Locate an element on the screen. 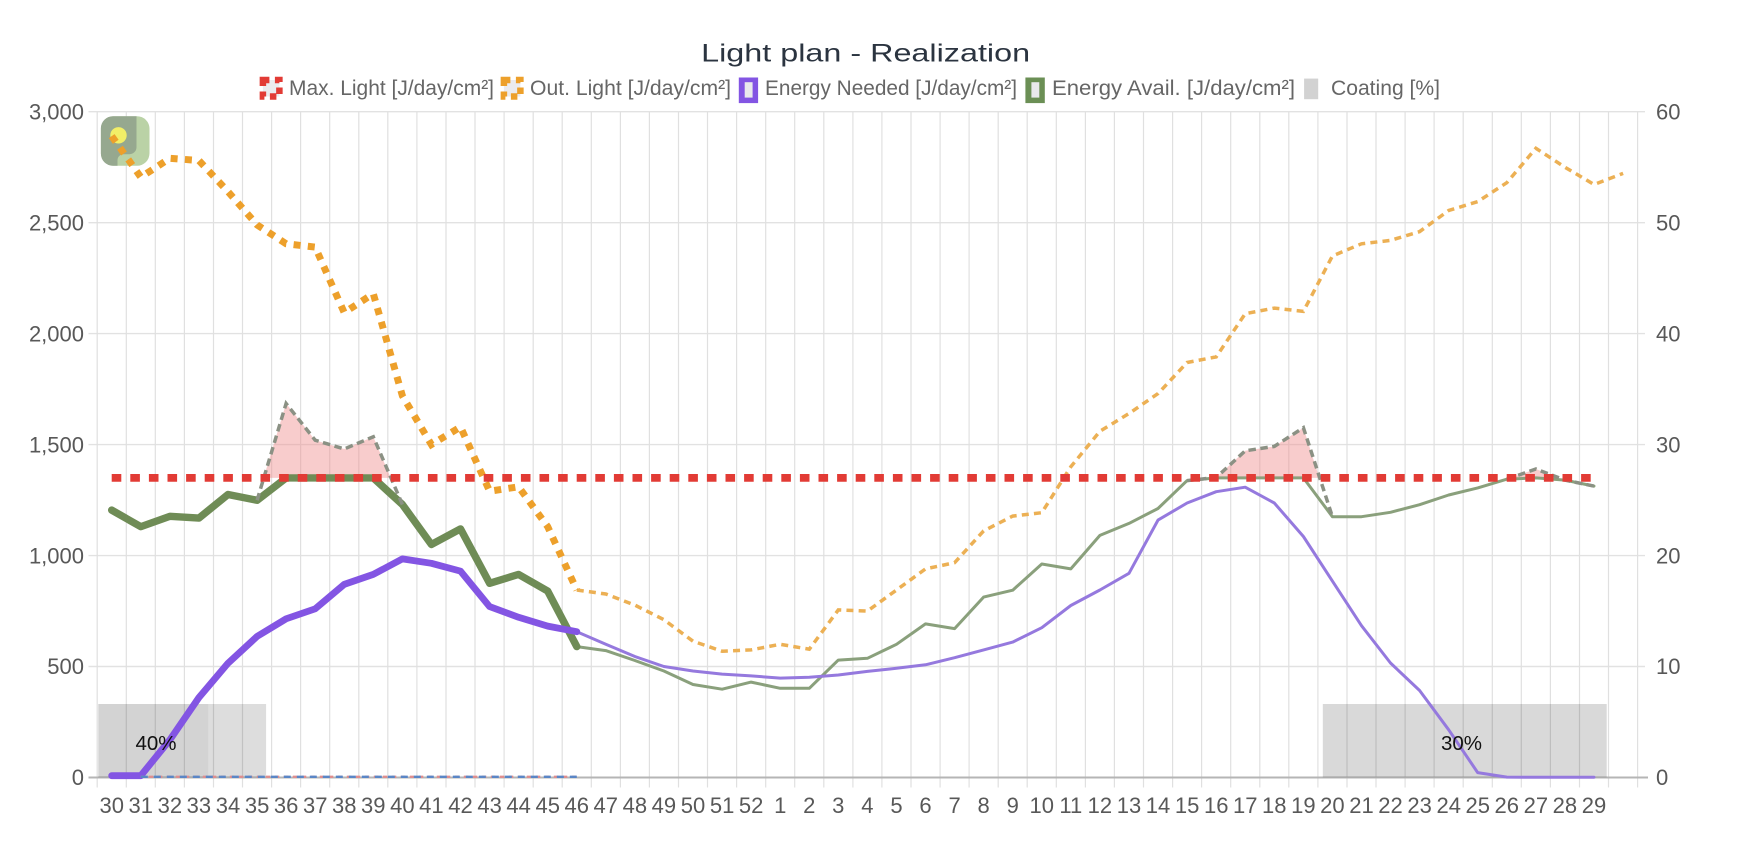 This screenshot has width=1749, height=864. svg-text: 11 is located at coordinates (1070, 805).